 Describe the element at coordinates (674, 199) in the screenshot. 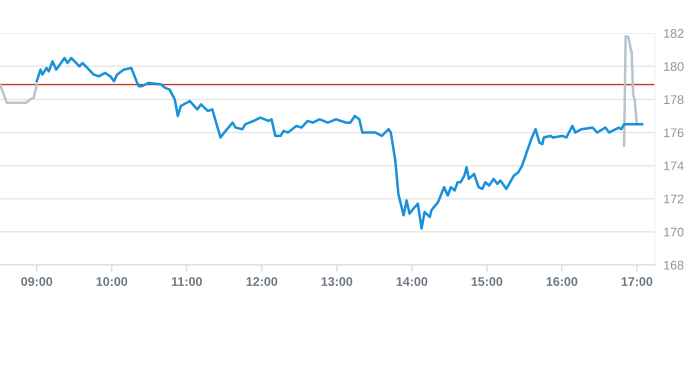

I see `y-tick-label: 172` at that location.